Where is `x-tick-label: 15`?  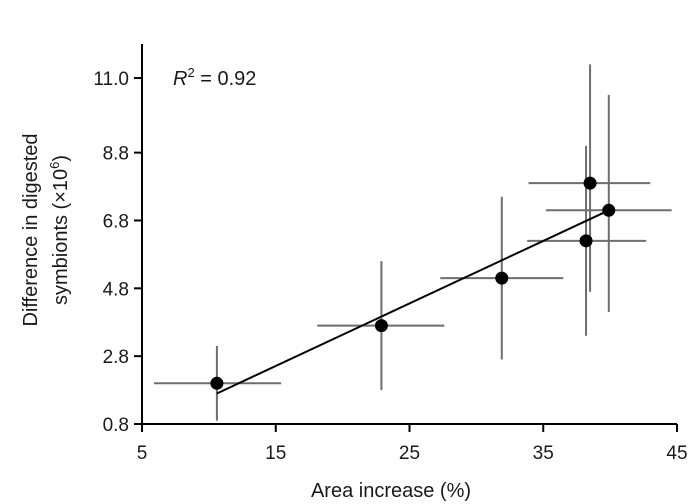 x-tick-label: 15 is located at coordinates (275, 453).